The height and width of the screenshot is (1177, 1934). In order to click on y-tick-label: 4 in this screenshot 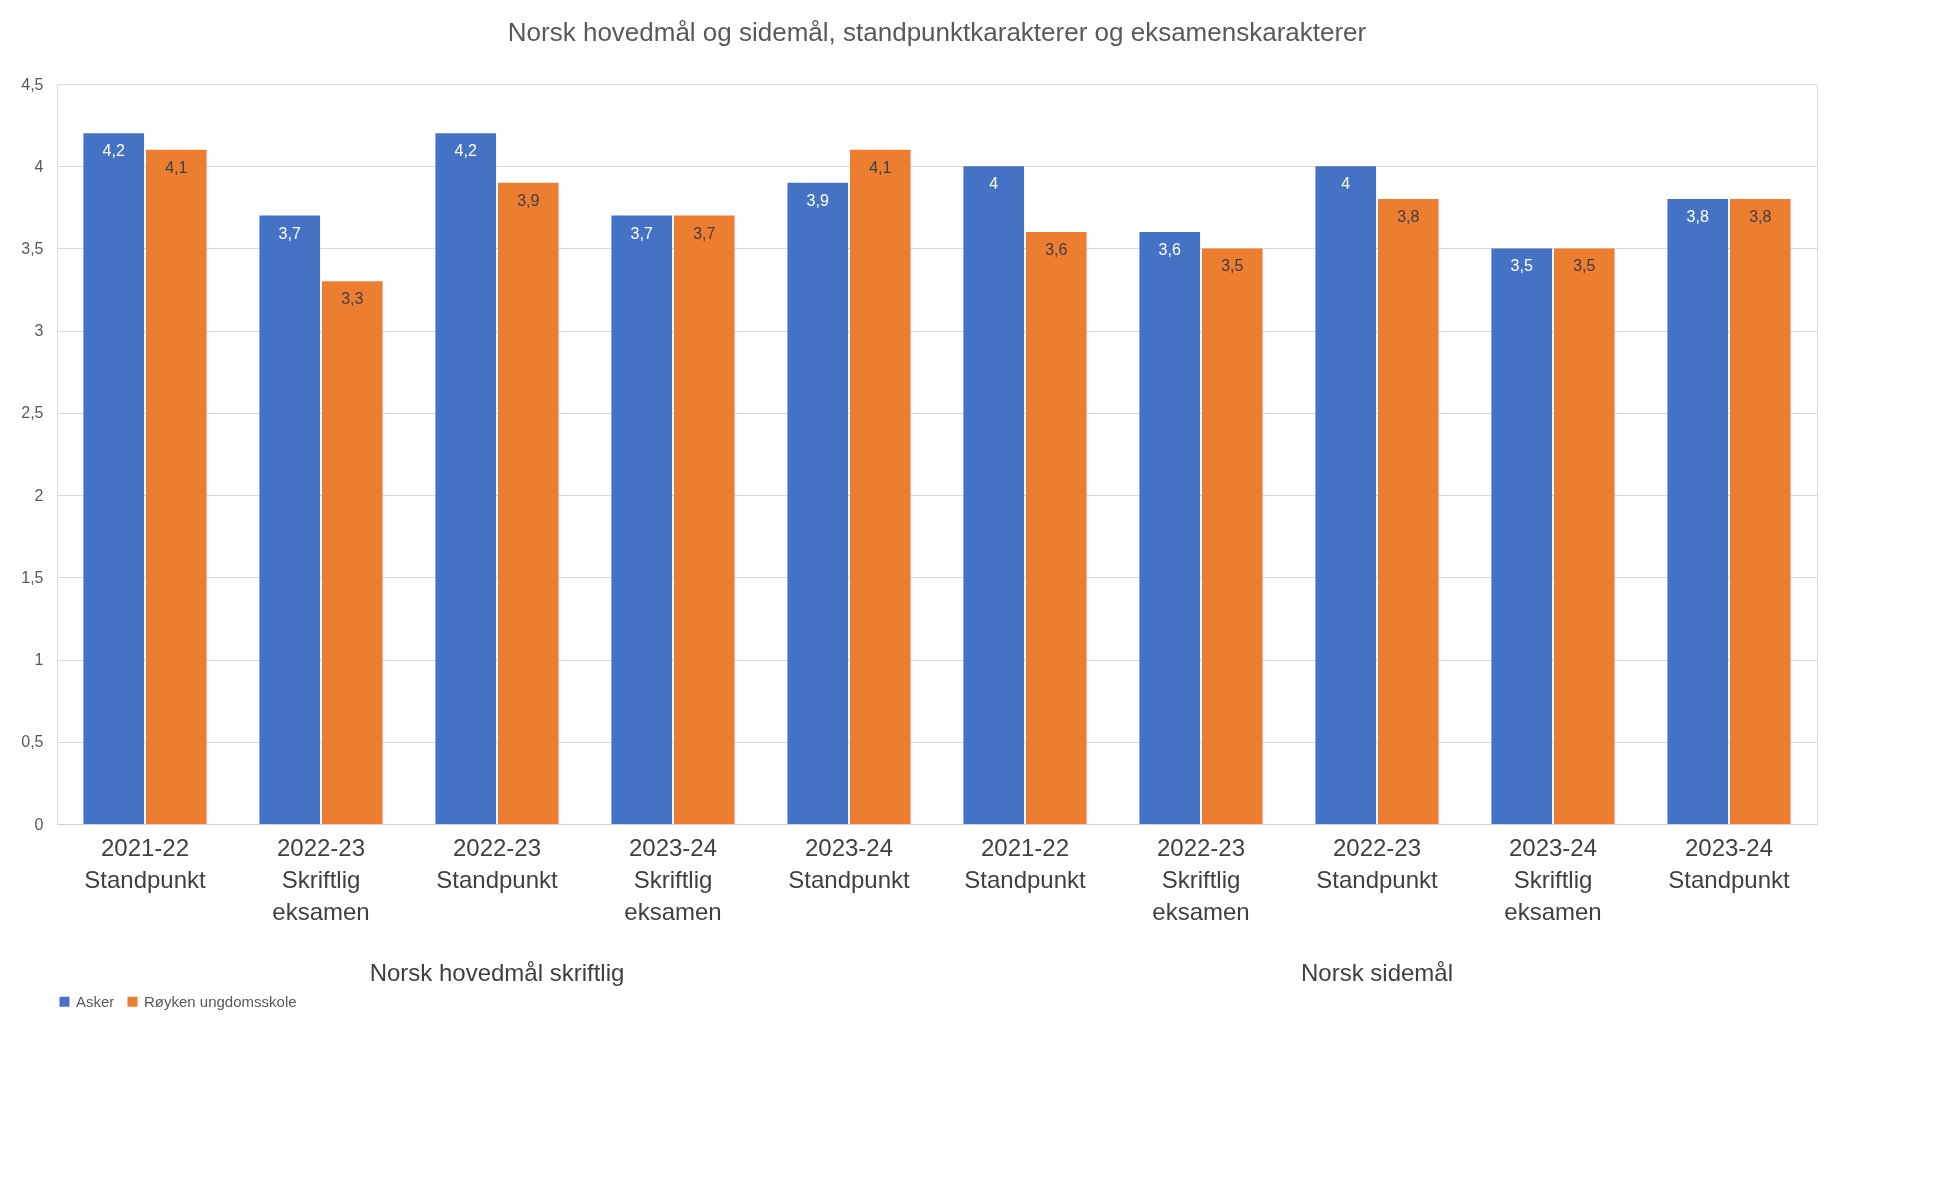, I will do `click(39, 166)`.